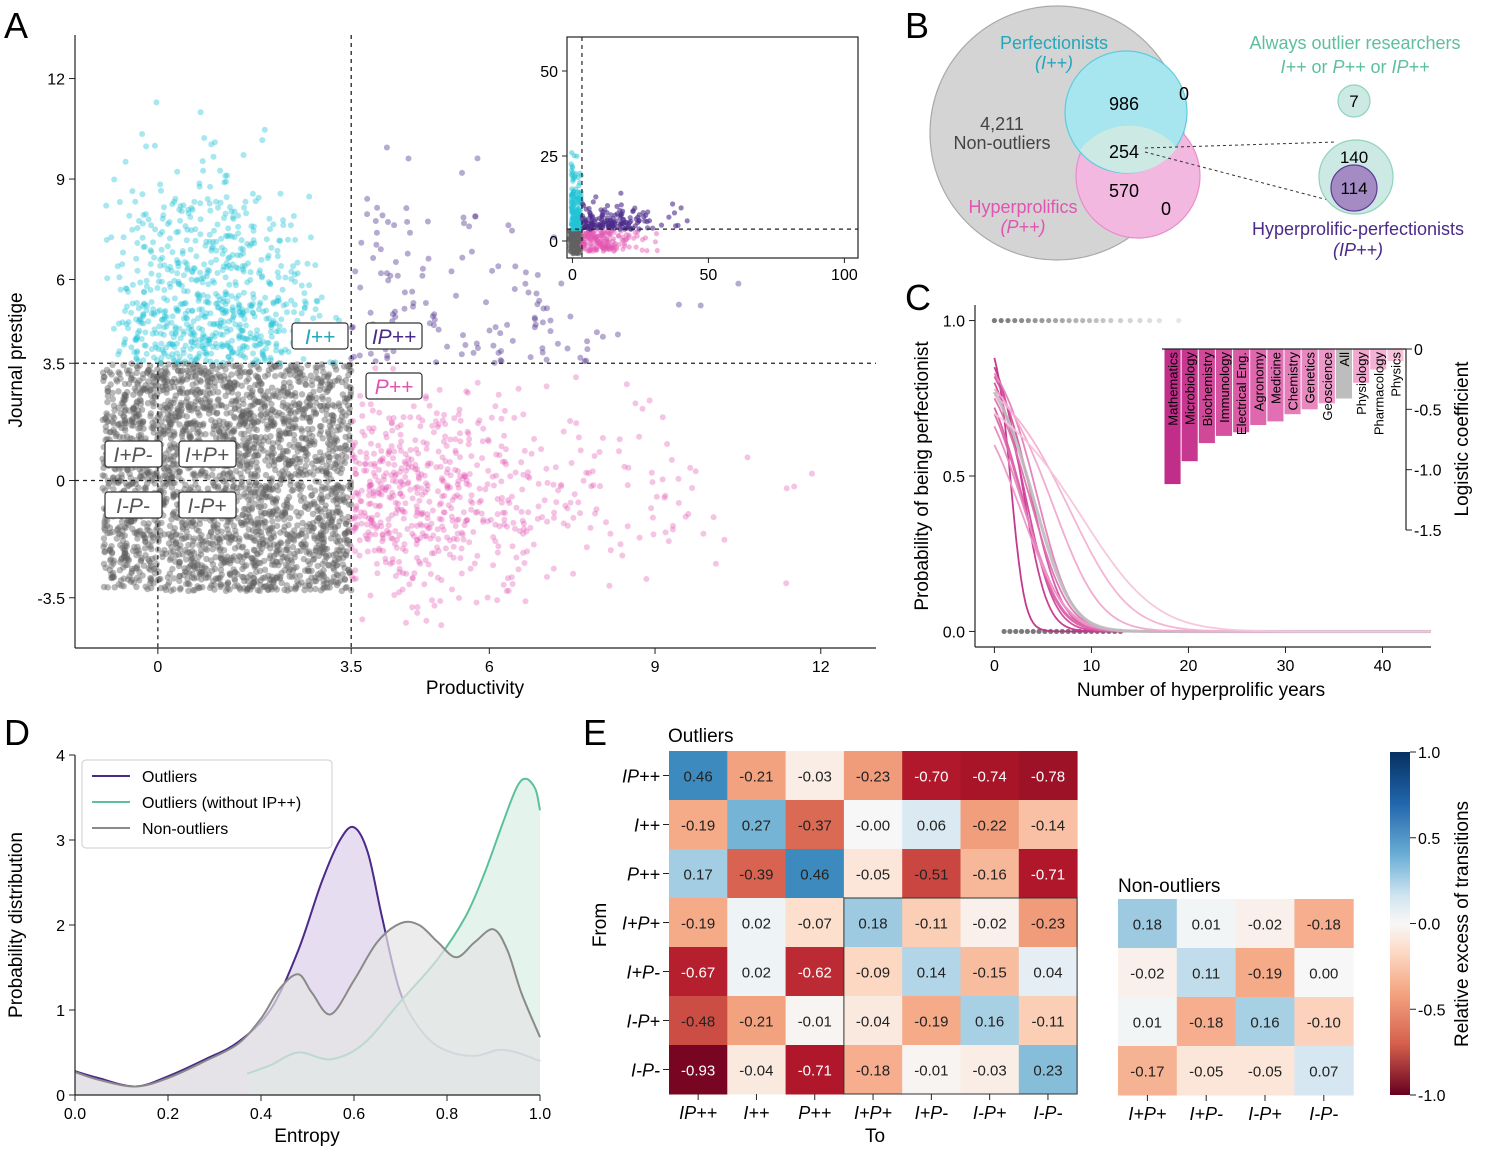 This screenshot has height=1154, width=1495. What do you see at coordinates (593, 202) in the screenshot?
I see `inset-point-hp` at bounding box center [593, 202].